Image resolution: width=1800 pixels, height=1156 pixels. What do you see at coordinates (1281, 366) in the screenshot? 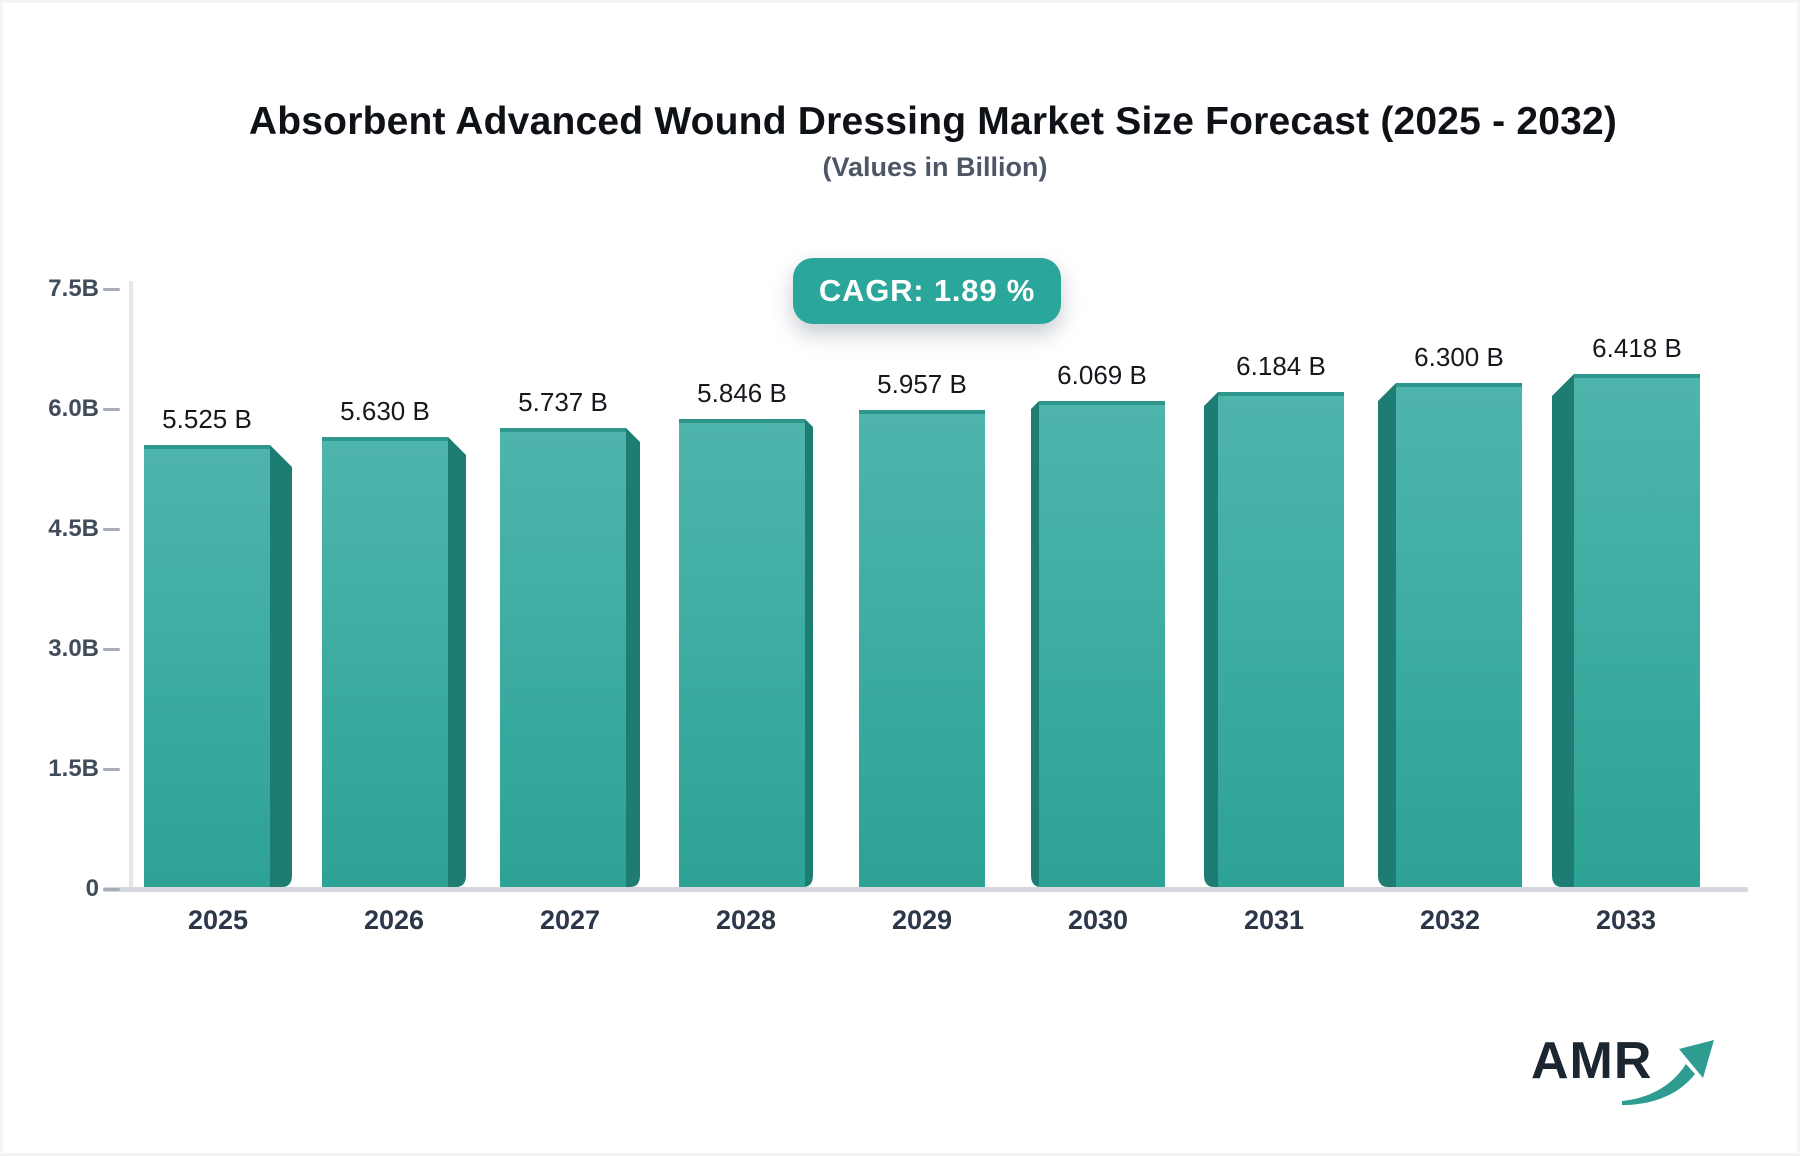
I see `bar-value-label: 6.184 B` at bounding box center [1281, 366].